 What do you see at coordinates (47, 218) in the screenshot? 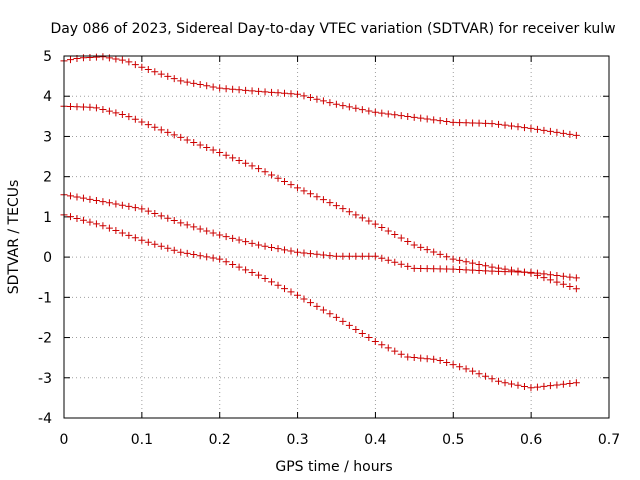
I see `y-tick-label: 1` at bounding box center [47, 218].